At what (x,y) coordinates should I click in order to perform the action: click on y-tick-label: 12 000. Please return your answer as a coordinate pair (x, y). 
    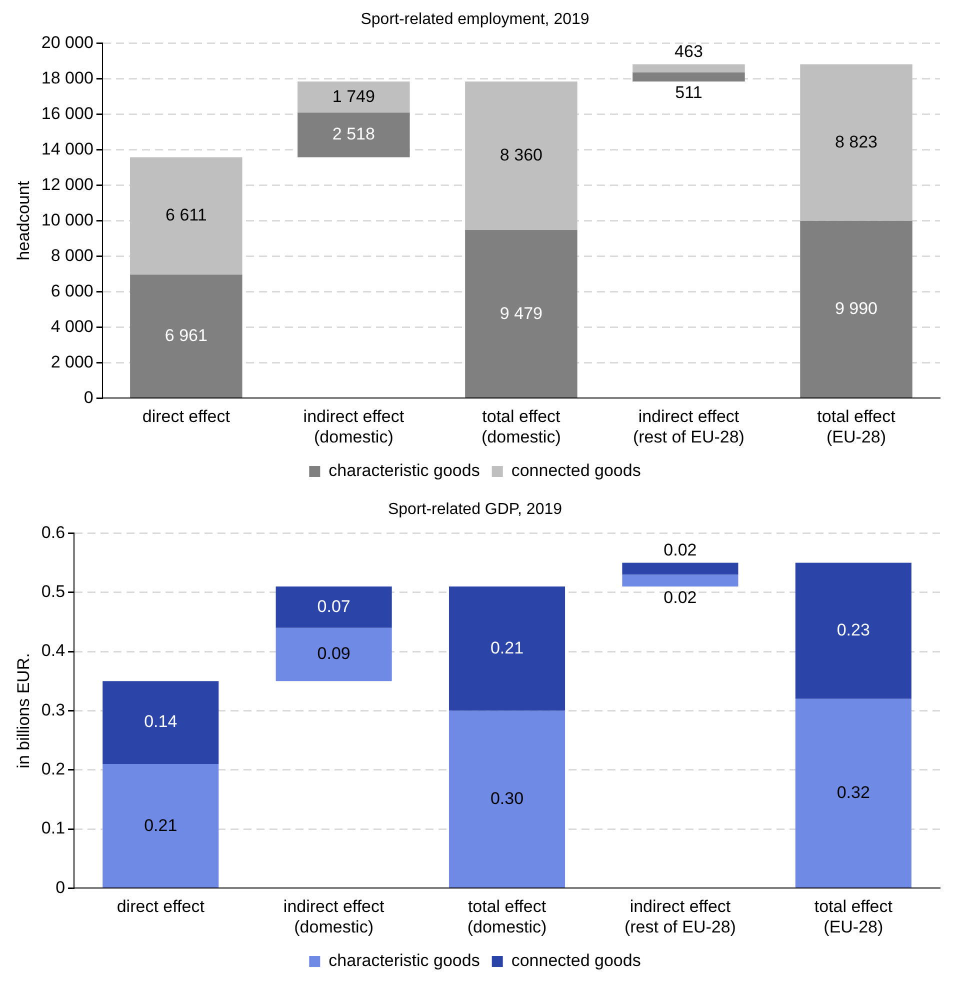
    Looking at the image, I should click on (67, 184).